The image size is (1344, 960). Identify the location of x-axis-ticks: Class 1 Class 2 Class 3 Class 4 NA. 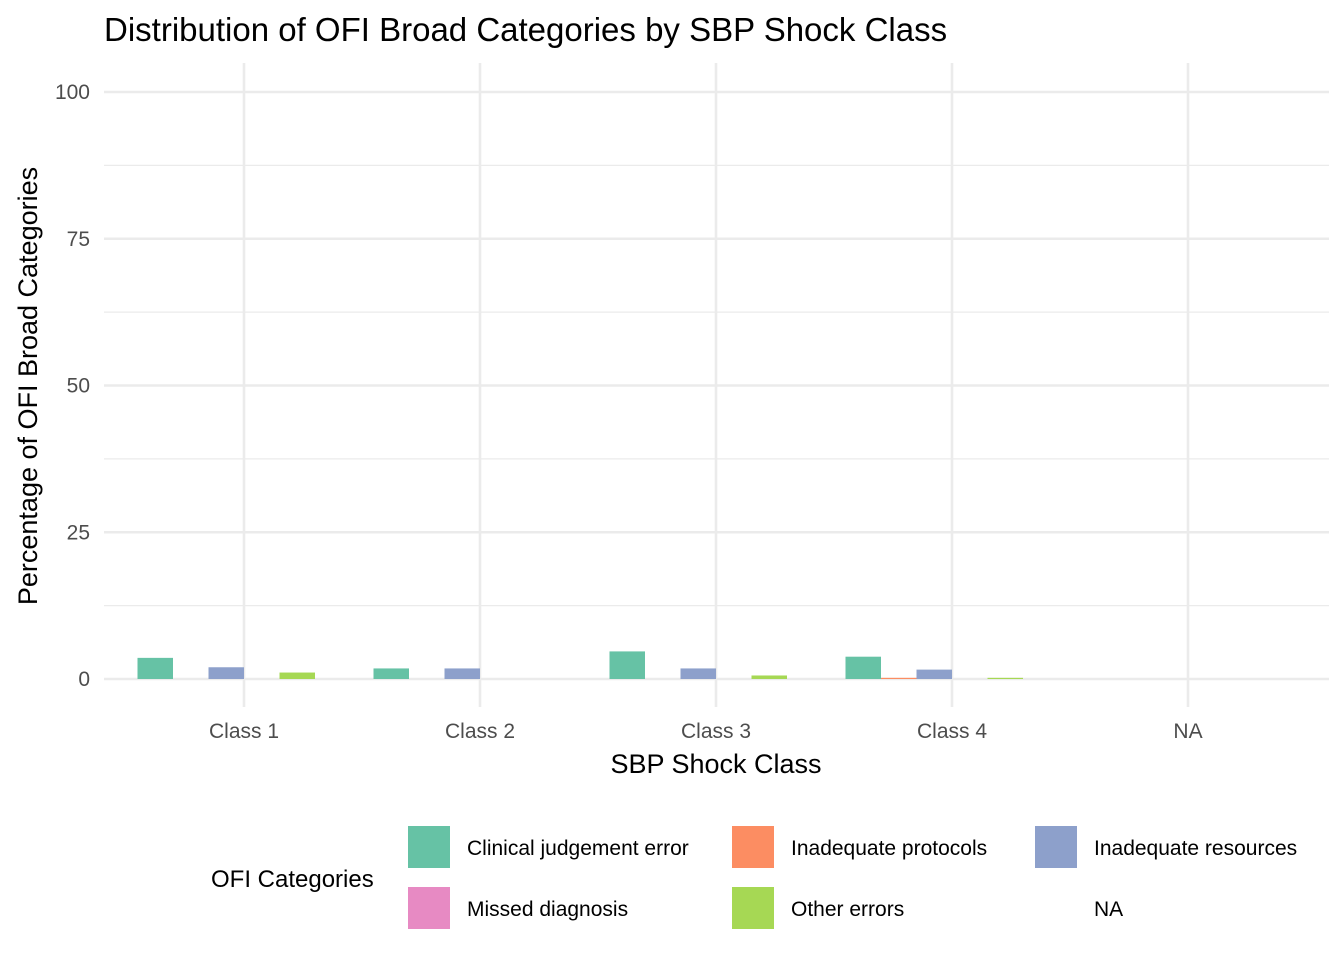
(706, 731).